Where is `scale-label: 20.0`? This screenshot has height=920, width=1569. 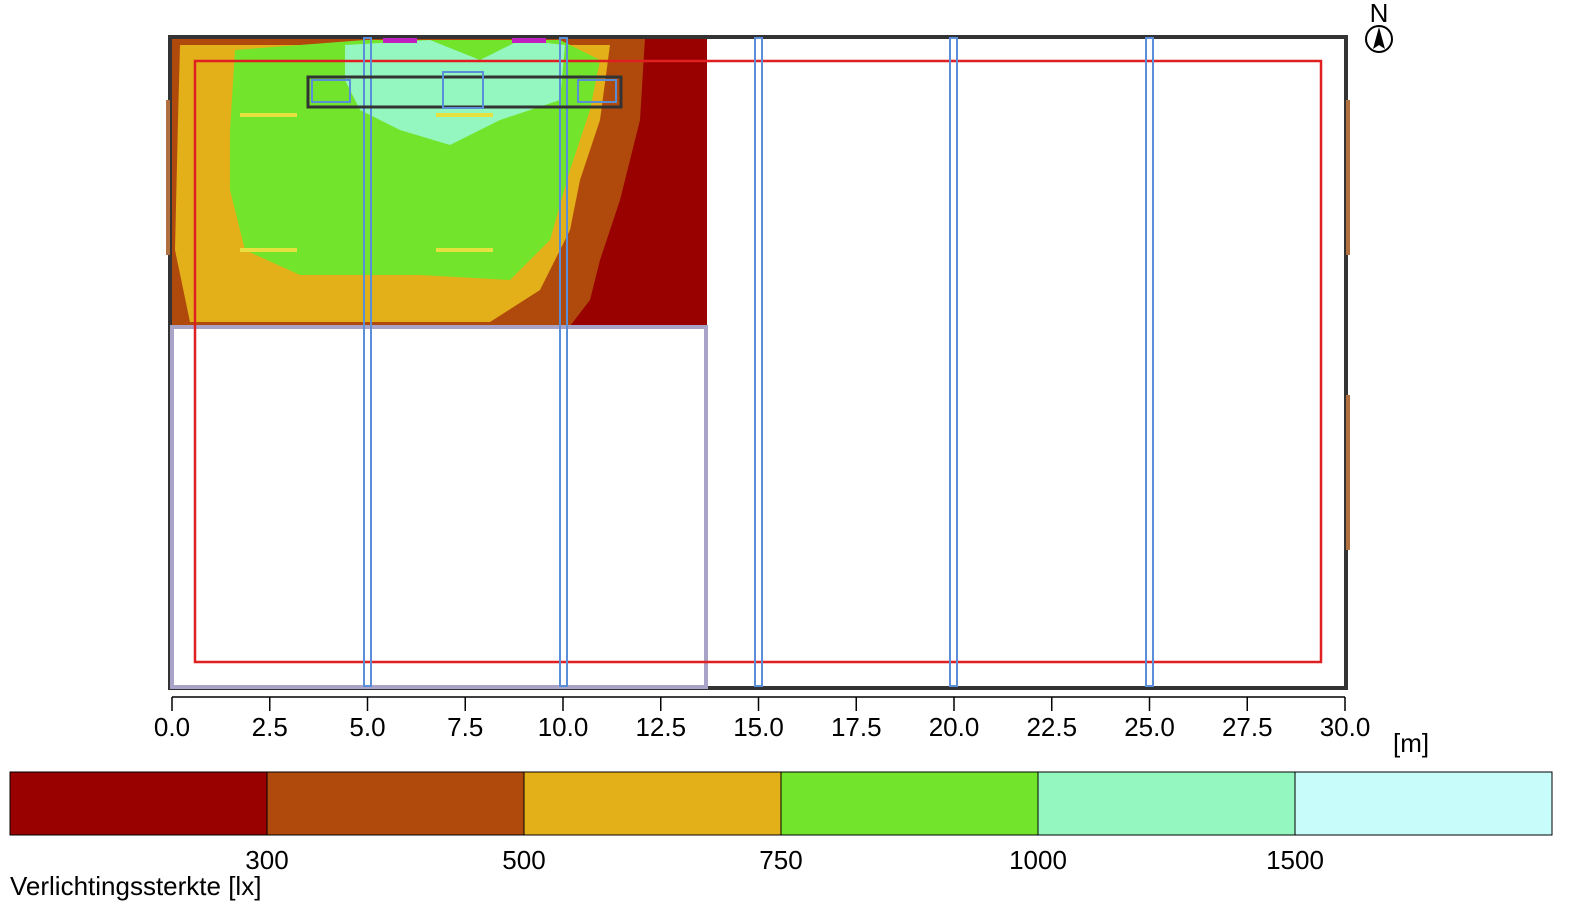 scale-label: 20.0 is located at coordinates (954, 727).